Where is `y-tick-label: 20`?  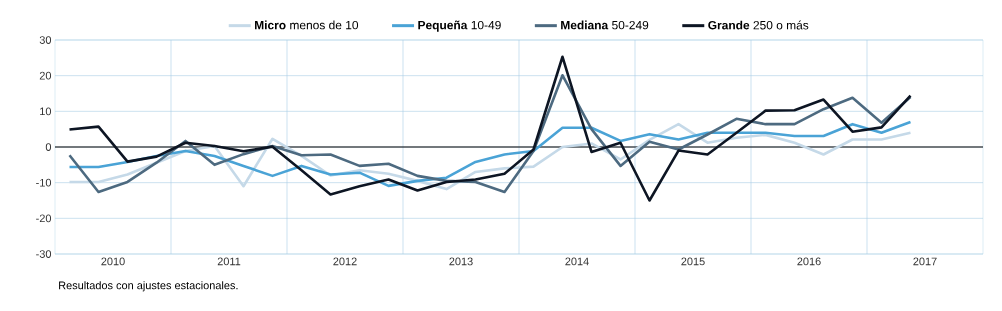
y-tick-label: 20 is located at coordinates (45, 75).